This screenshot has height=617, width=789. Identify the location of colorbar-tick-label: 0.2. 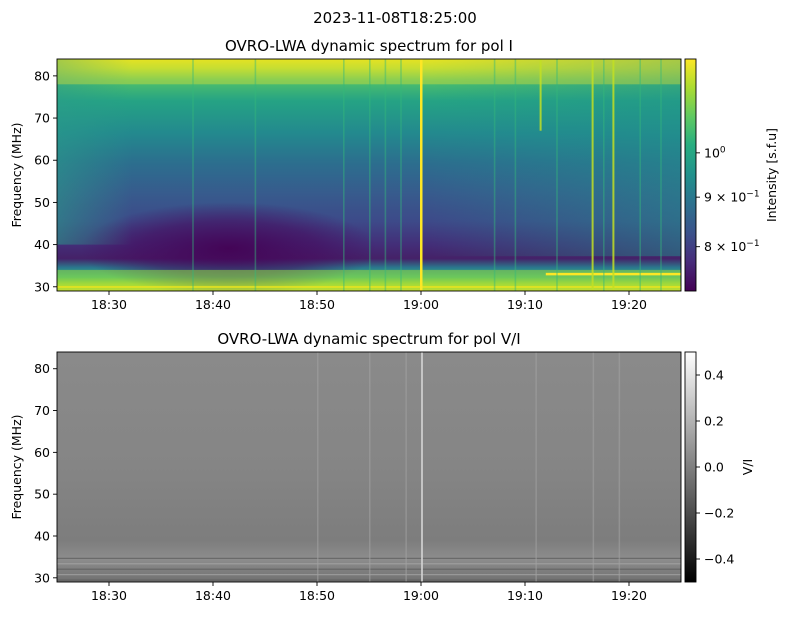
(714, 421).